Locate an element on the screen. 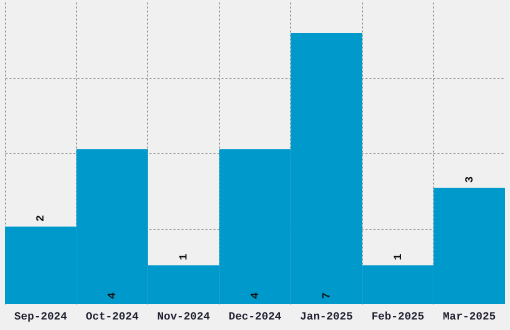 This screenshot has width=510, height=330. x-tick-label: Jan-2025 is located at coordinates (327, 318).